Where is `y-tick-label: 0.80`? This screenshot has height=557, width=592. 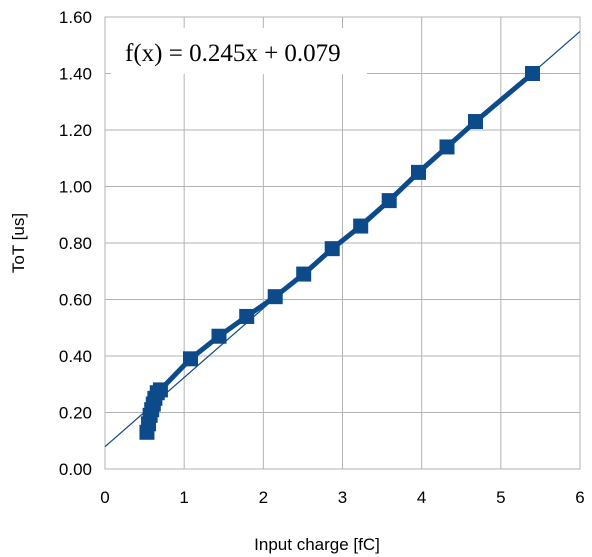
y-tick-label: 0.80 is located at coordinates (75, 243).